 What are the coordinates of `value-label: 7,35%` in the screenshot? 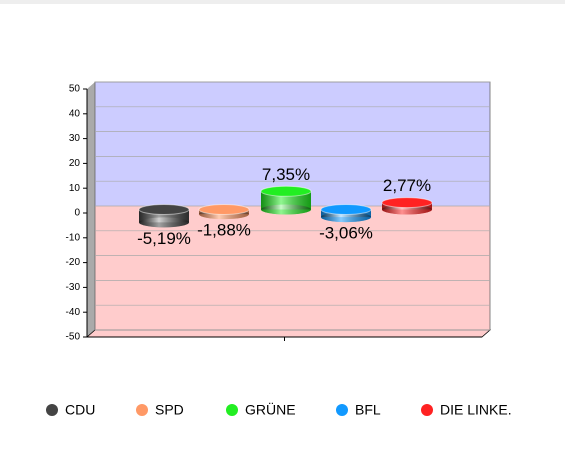 It's located at (286, 174).